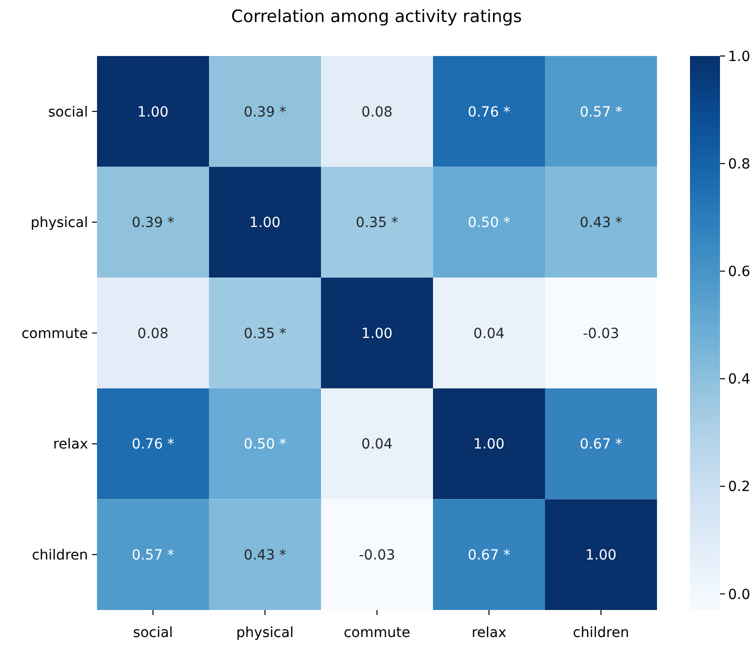 This screenshot has width=753, height=645. Describe the element at coordinates (54, 334) in the screenshot. I see `y-tick-label: commute` at that location.